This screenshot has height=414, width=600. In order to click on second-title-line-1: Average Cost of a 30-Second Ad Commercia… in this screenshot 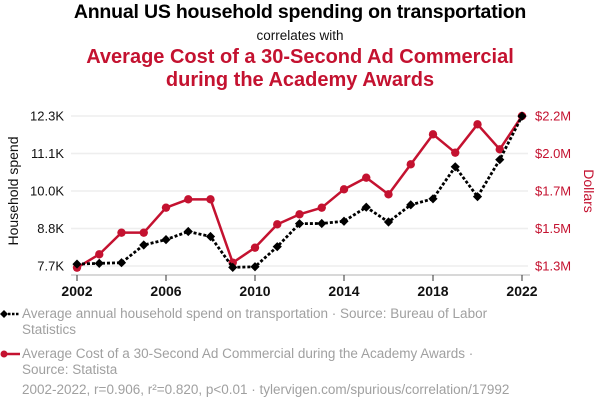, I will do `click(300, 57)`.